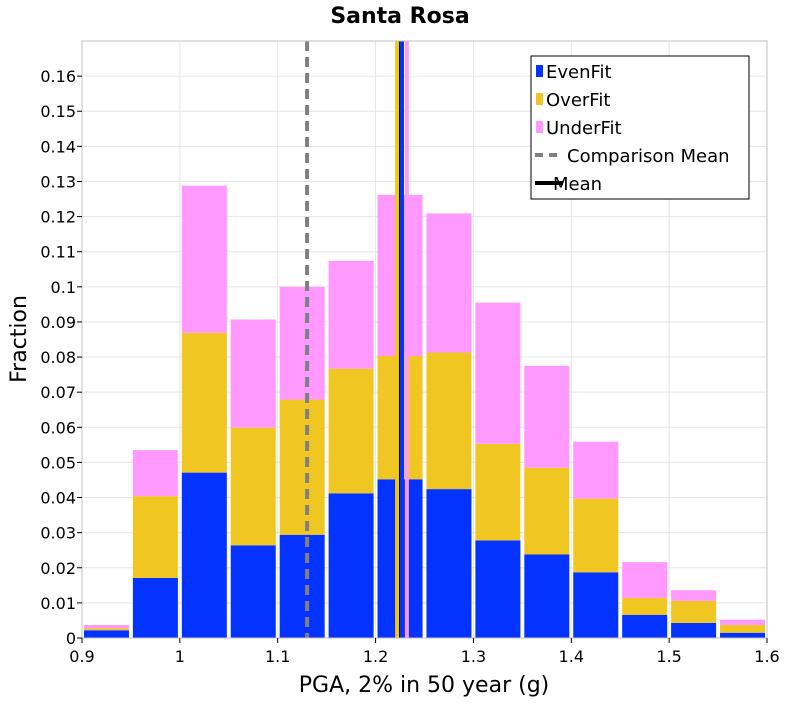  Describe the element at coordinates (579, 72) in the screenshot. I see `legend-label: EvenFit` at that location.